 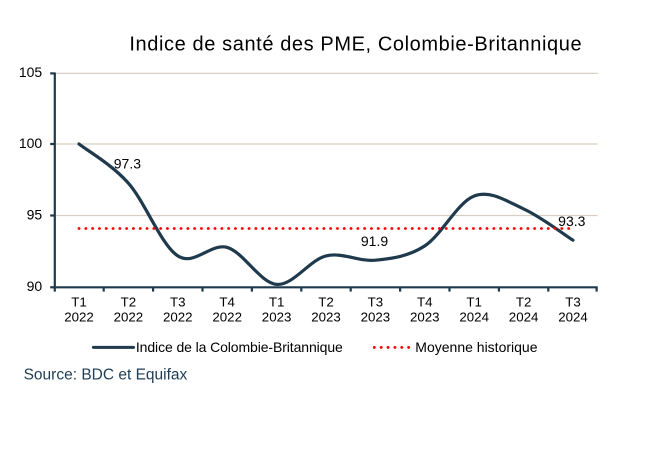 What do you see at coordinates (571, 221) in the screenshot?
I see `svg-text: 93.3` at bounding box center [571, 221].